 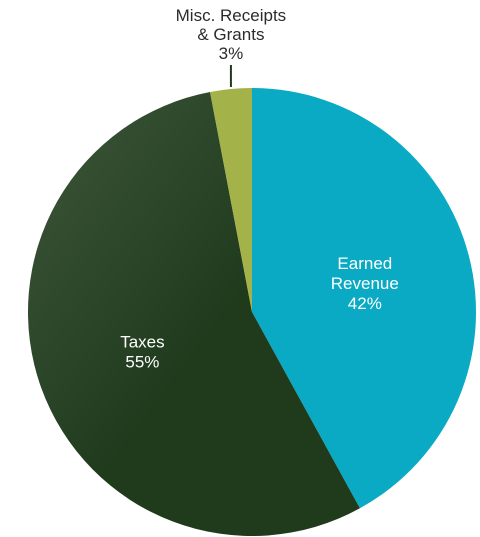 I want to click on category-label-misc-receipts-grants: & Grants, so click(x=230, y=34).